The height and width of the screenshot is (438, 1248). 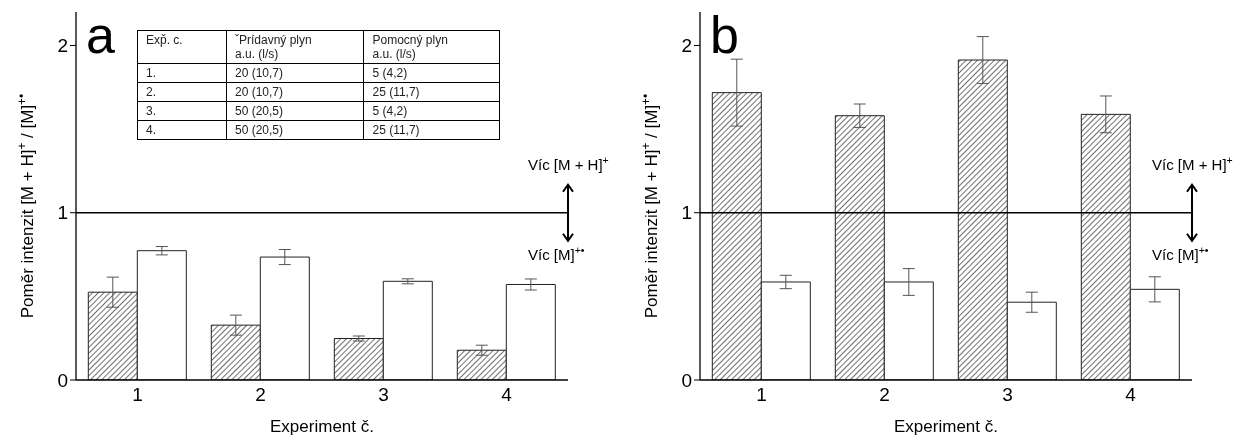 I want to click on annotation: 2., so click(x=182, y=92).